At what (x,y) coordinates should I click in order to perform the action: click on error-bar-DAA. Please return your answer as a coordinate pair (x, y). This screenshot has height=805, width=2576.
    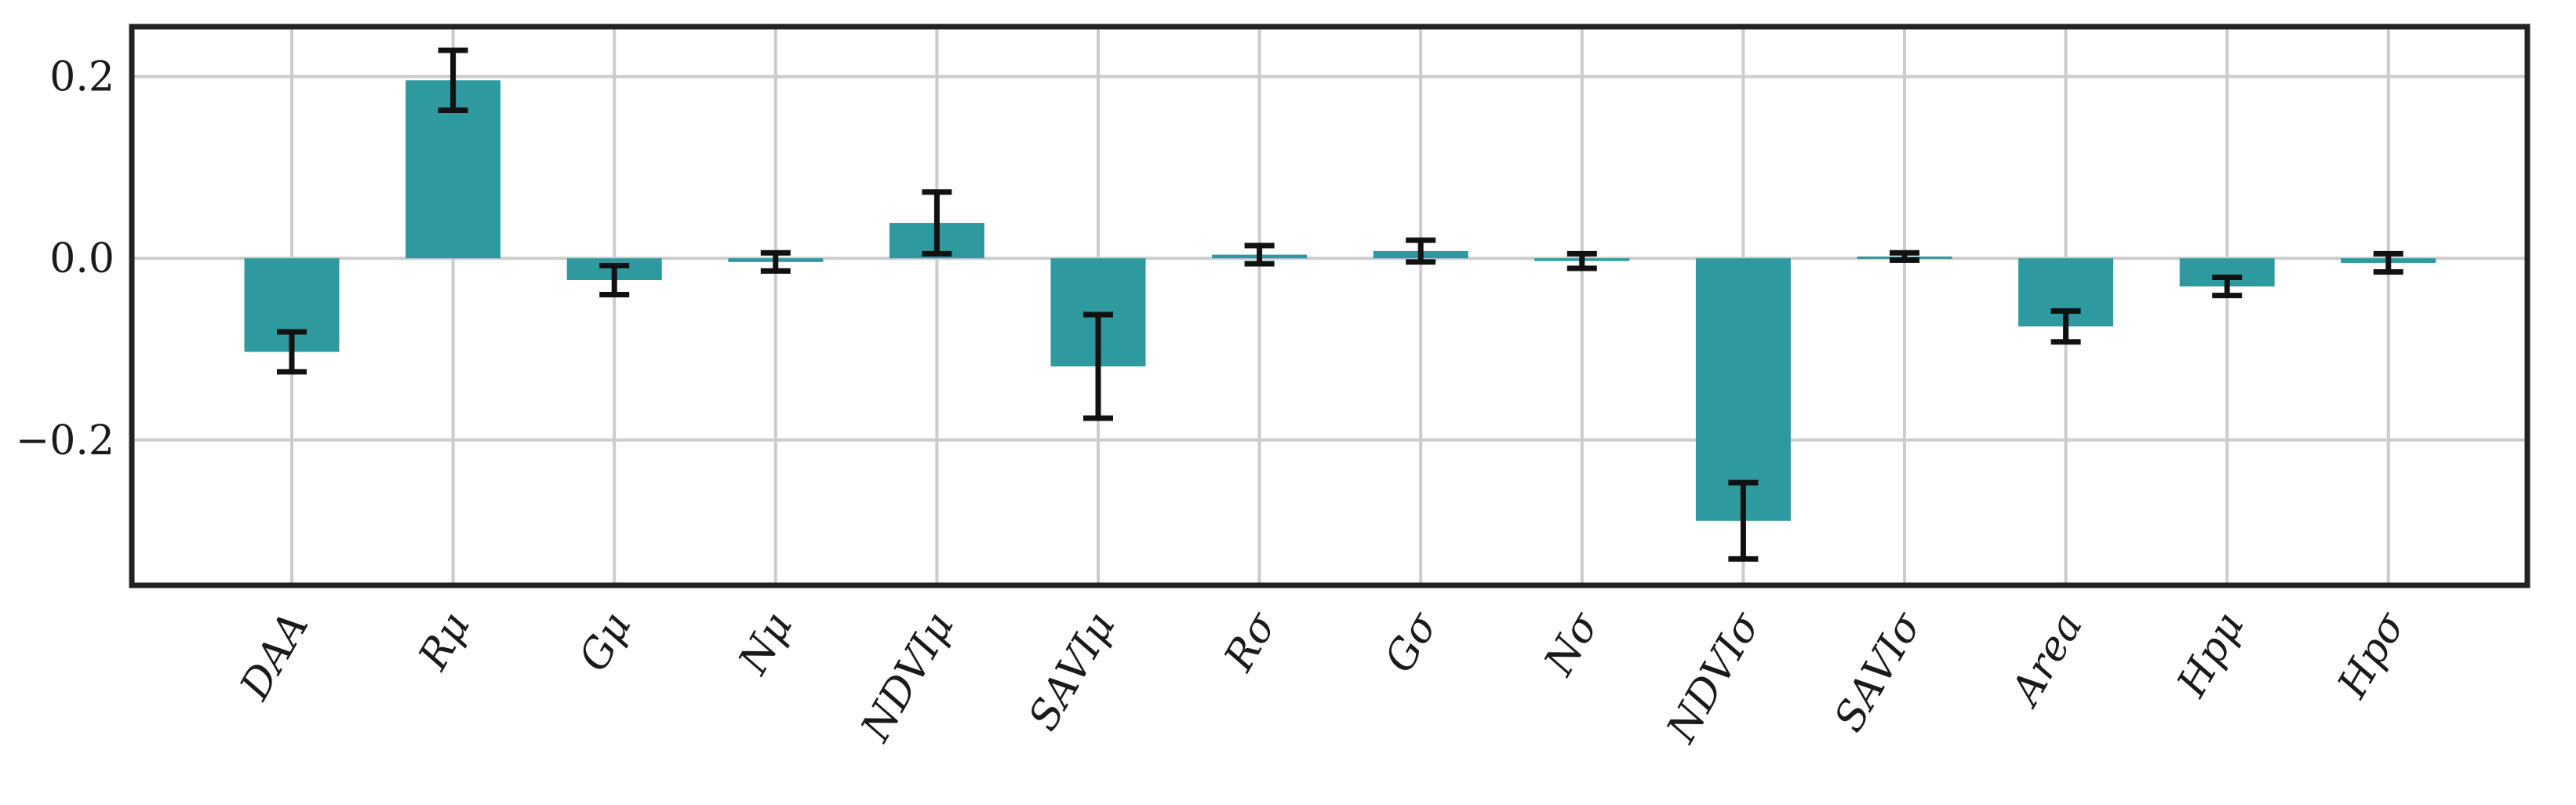
    Looking at the image, I should click on (292, 352).